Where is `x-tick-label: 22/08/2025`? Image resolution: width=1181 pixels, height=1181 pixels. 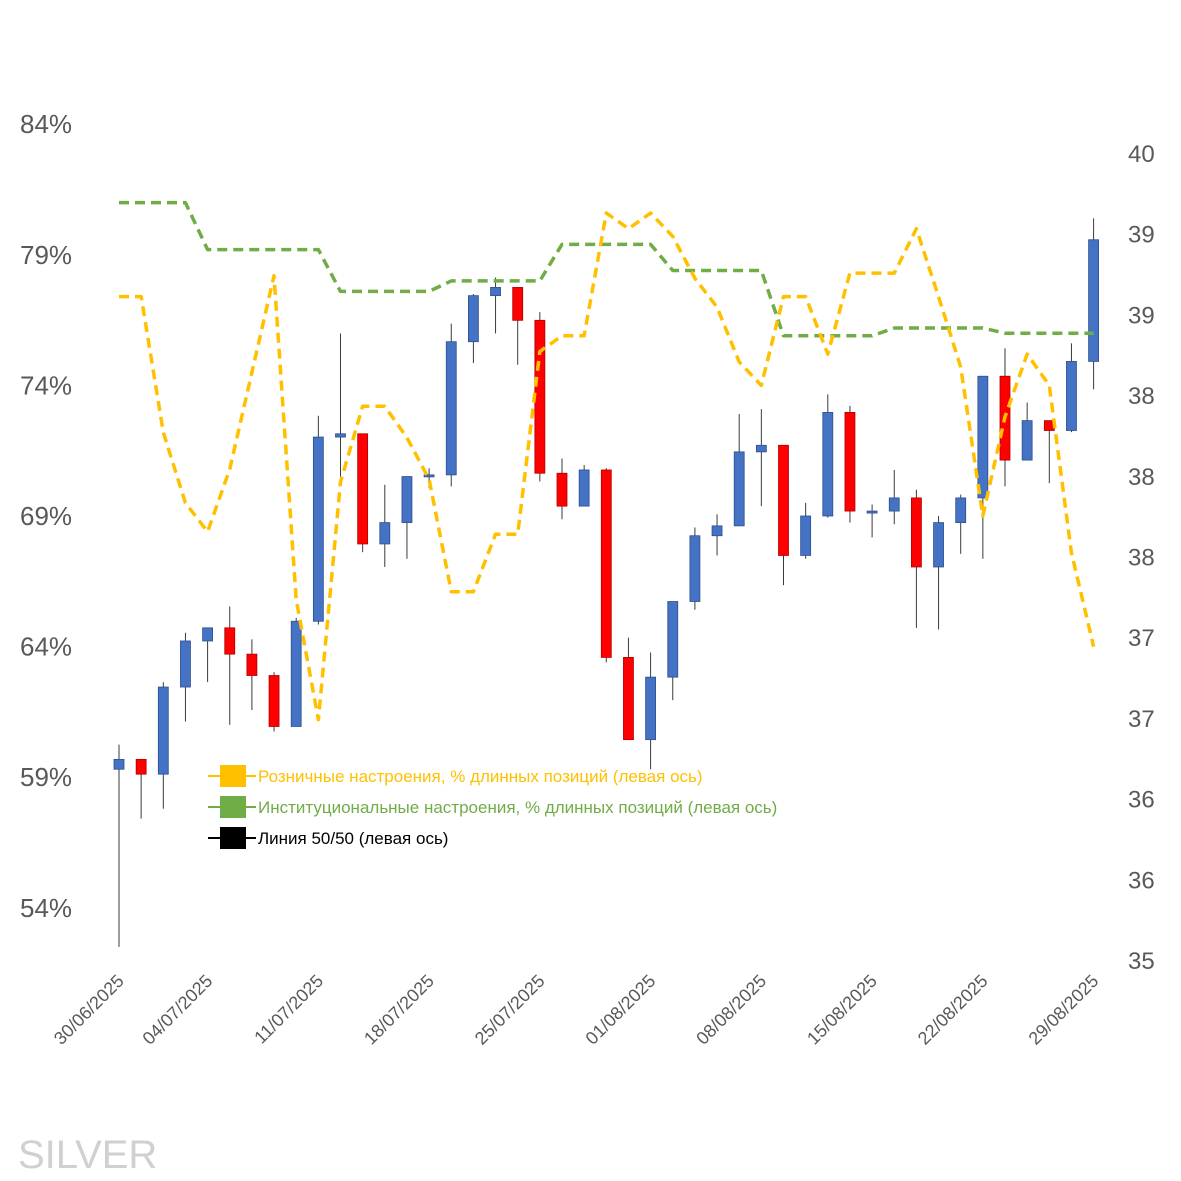 x-tick-label: 22/08/2025 is located at coordinates (953, 1010).